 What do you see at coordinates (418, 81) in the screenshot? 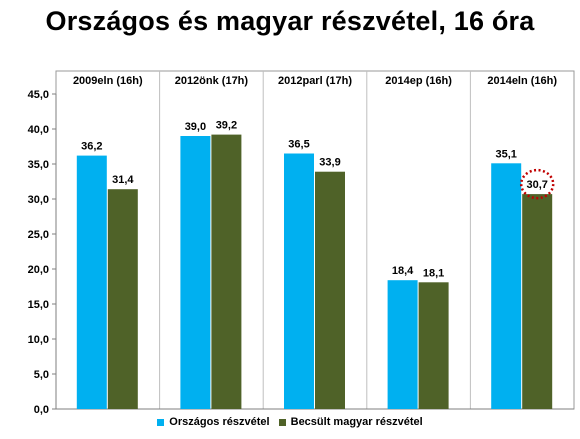
I see `category-label: 2014ep (16h)` at bounding box center [418, 81].